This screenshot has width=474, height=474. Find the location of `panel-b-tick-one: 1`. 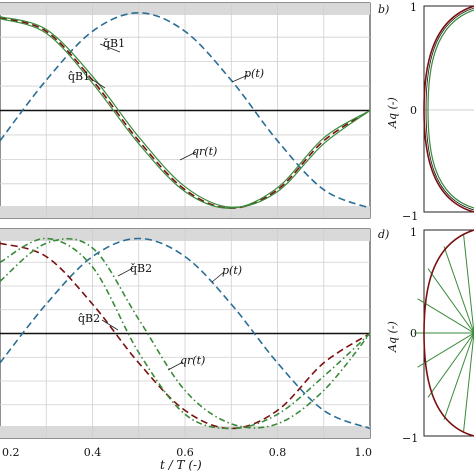

panel-b-tick-one: 1 is located at coordinates (413, 7).